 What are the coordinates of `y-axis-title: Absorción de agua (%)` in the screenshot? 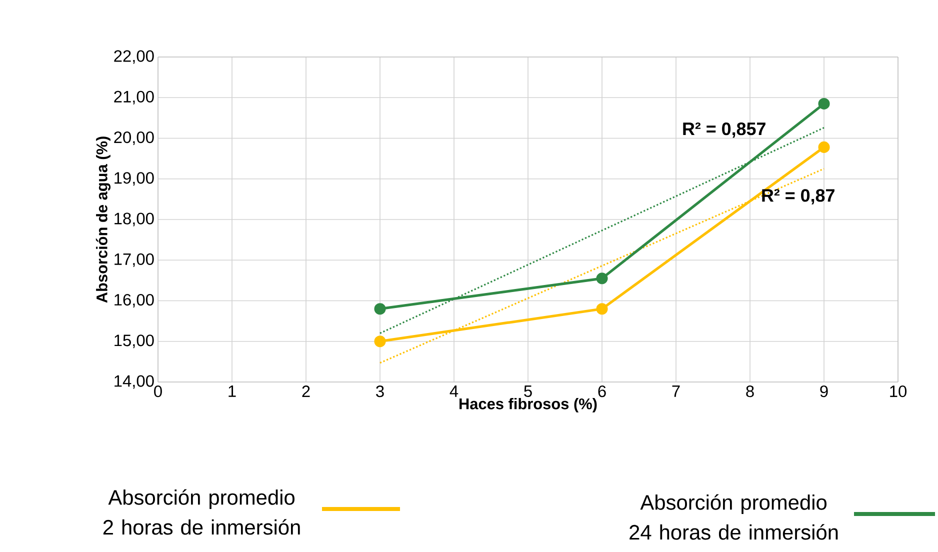 It's located at (103, 219).